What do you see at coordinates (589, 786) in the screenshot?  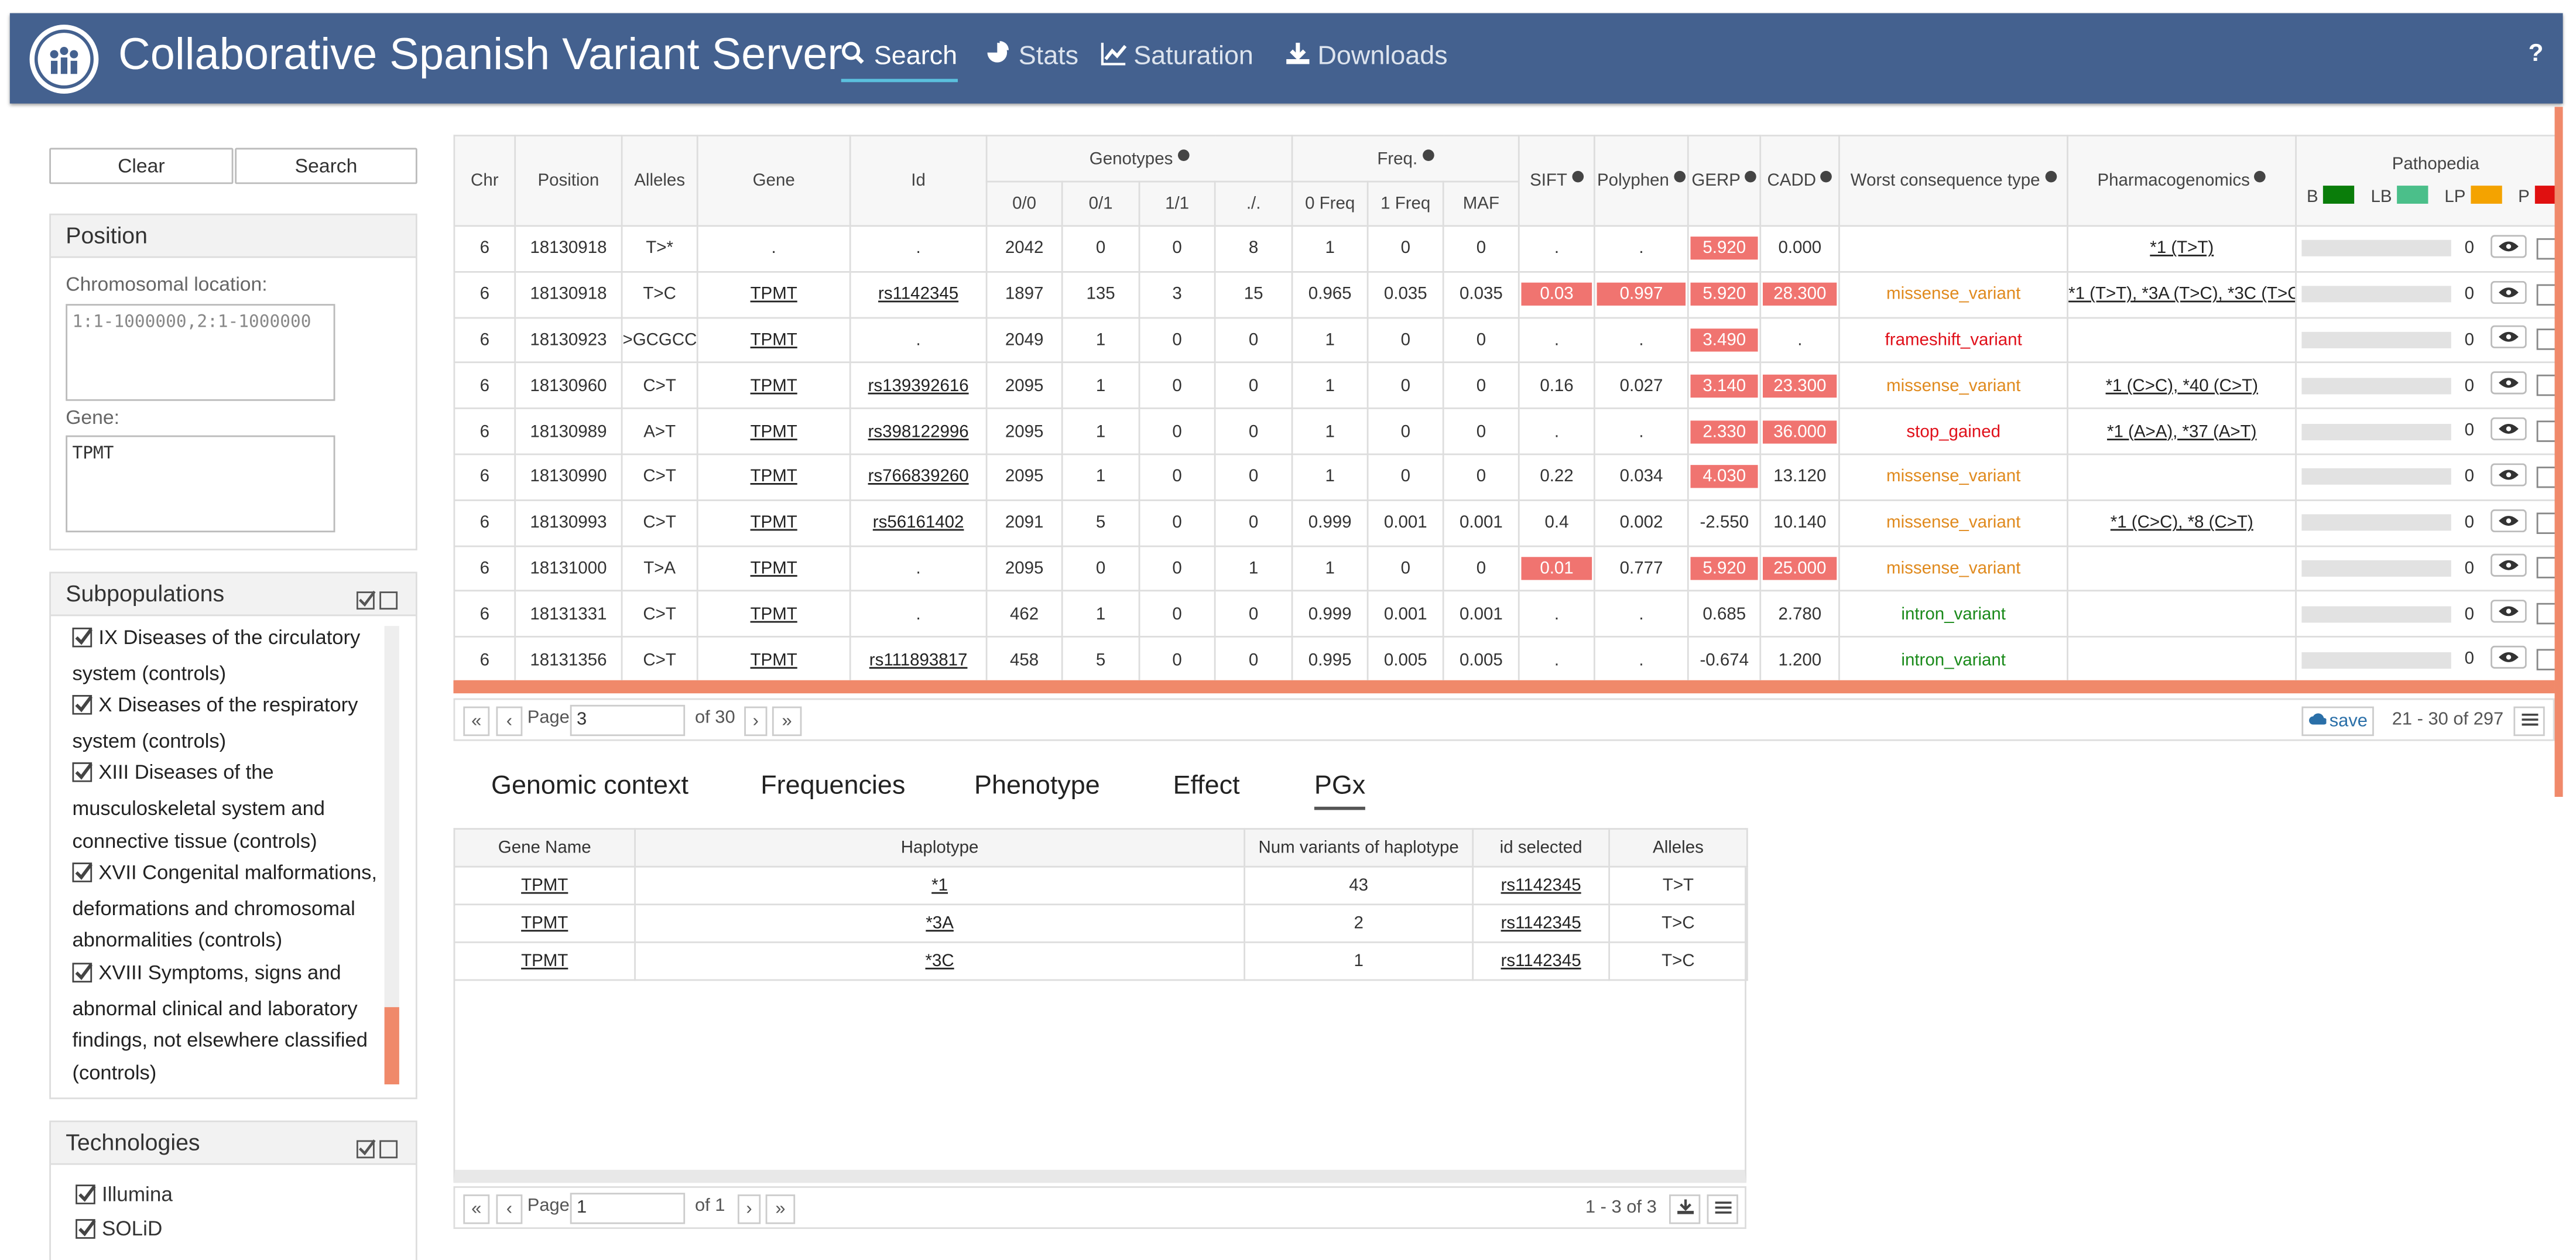 I see `tab: Genomic context` at bounding box center [589, 786].